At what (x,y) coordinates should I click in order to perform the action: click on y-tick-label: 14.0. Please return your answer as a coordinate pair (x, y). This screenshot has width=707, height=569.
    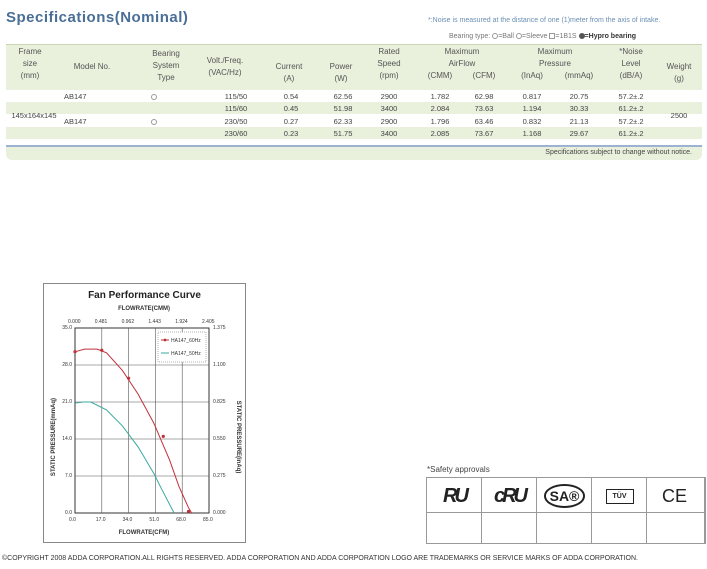
    Looking at the image, I should click on (67, 439).